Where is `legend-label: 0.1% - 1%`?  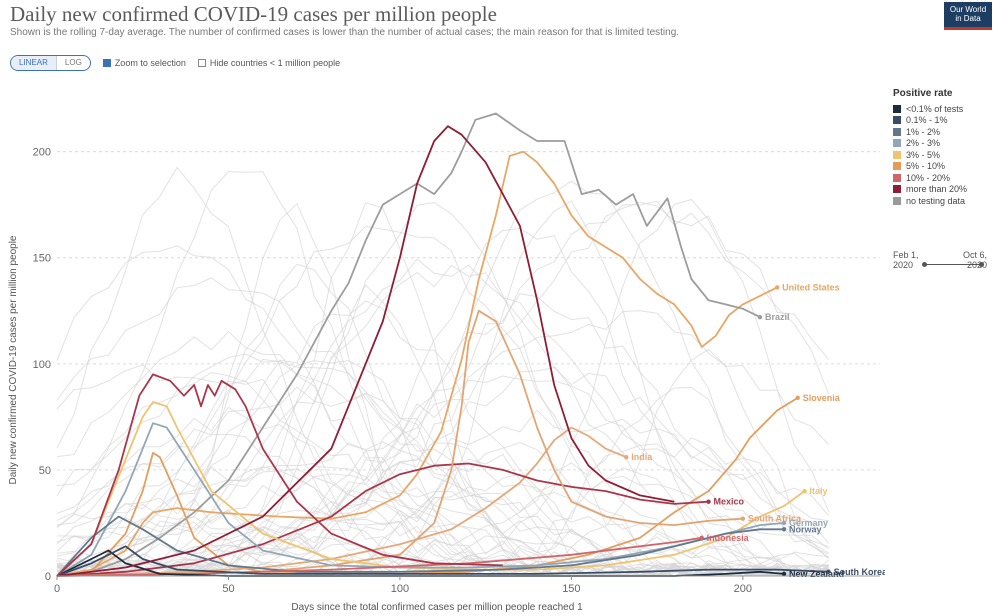
legend-label: 0.1% - 1% is located at coordinates (927, 120).